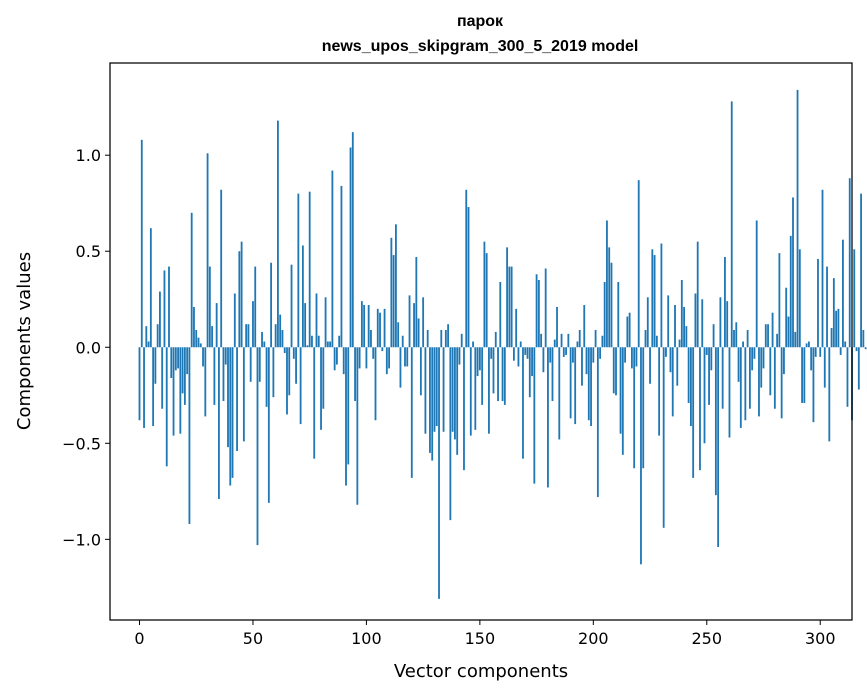 This screenshot has height=696, width=867. What do you see at coordinates (81, 443) in the screenshot?
I see `y-tick-label: −0.5` at bounding box center [81, 443].